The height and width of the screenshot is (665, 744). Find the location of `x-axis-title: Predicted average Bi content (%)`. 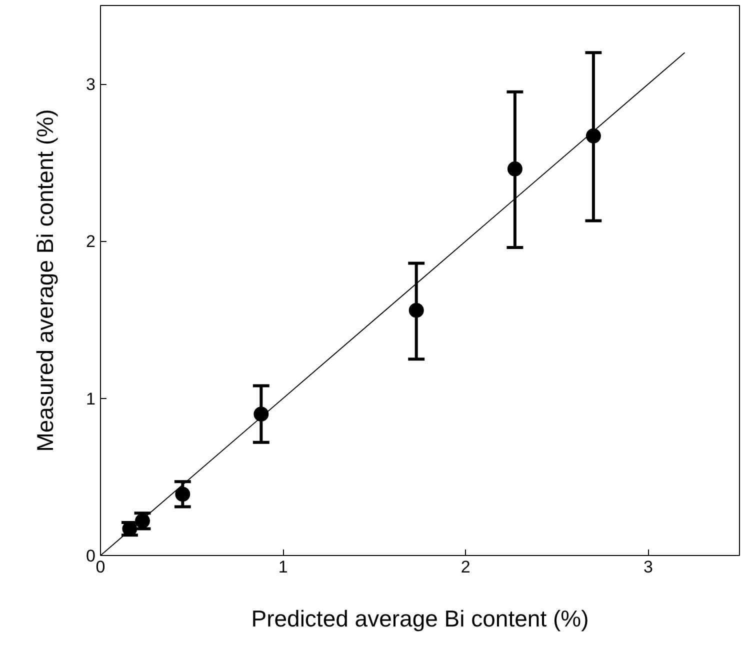

x-axis-title: Predicted average Bi content (%) is located at coordinates (420, 619).